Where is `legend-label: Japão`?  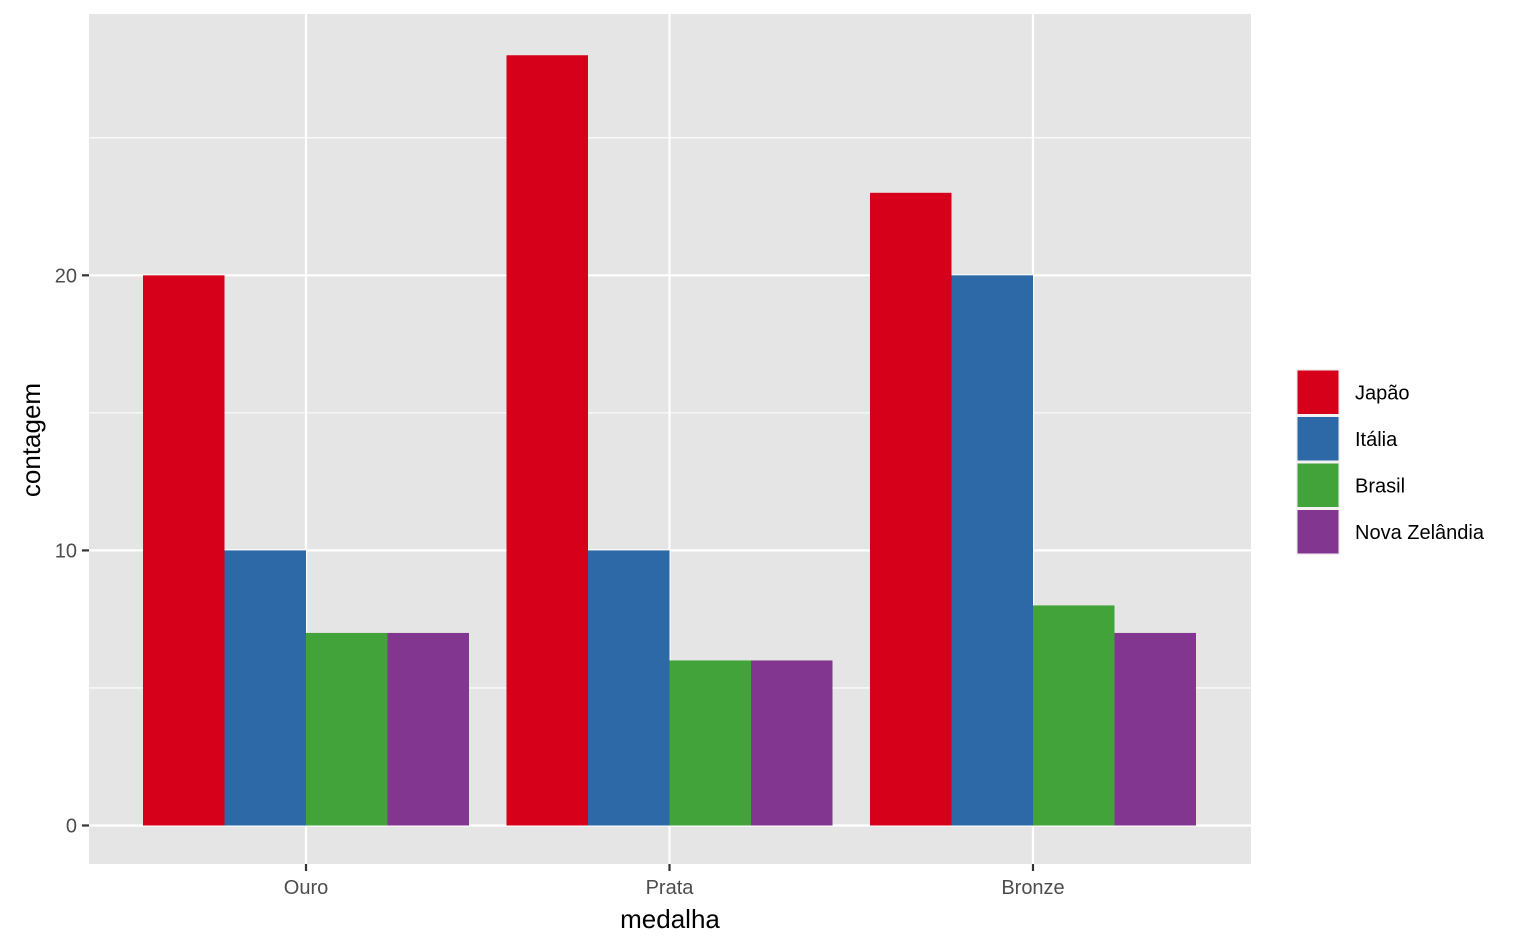 legend-label: Japão is located at coordinates (1382, 393).